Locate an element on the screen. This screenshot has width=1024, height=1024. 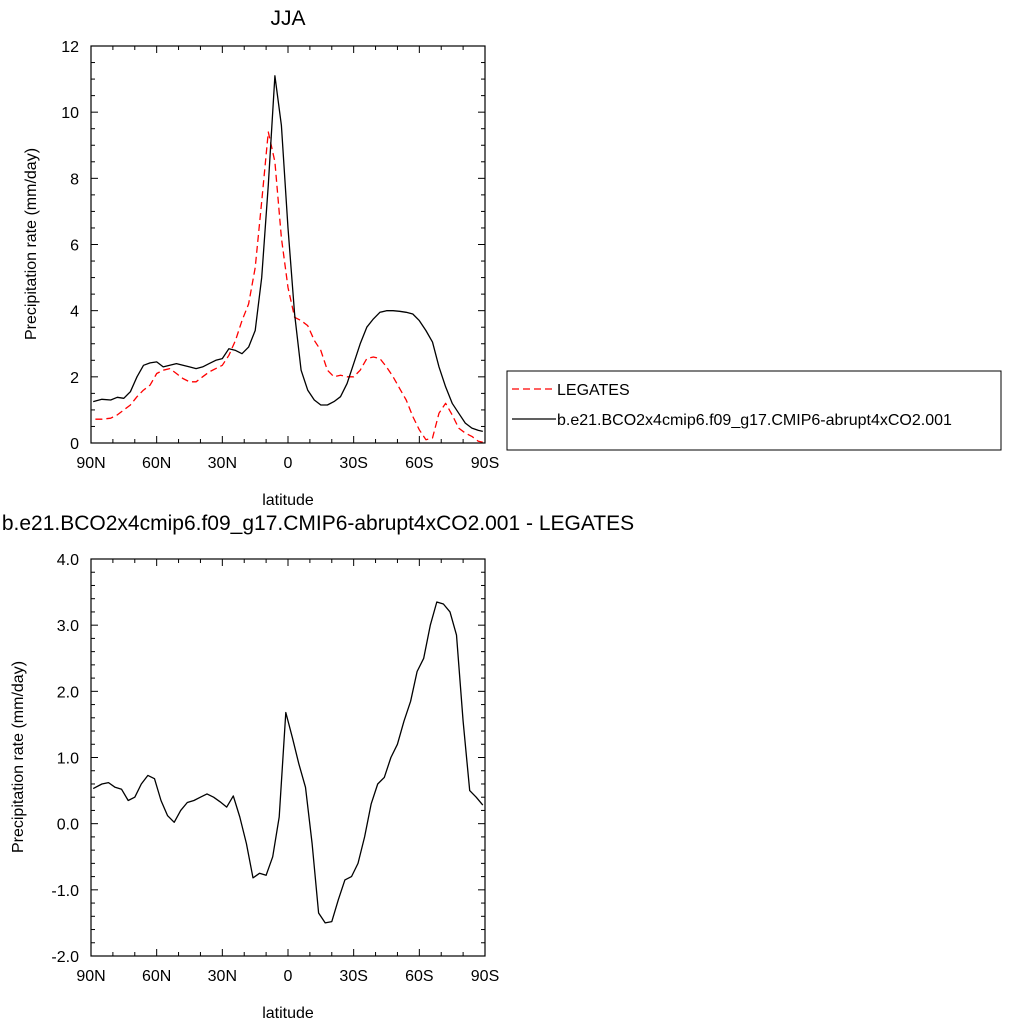
y-tick-label-bottom: -1.0 is located at coordinates (65, 891).